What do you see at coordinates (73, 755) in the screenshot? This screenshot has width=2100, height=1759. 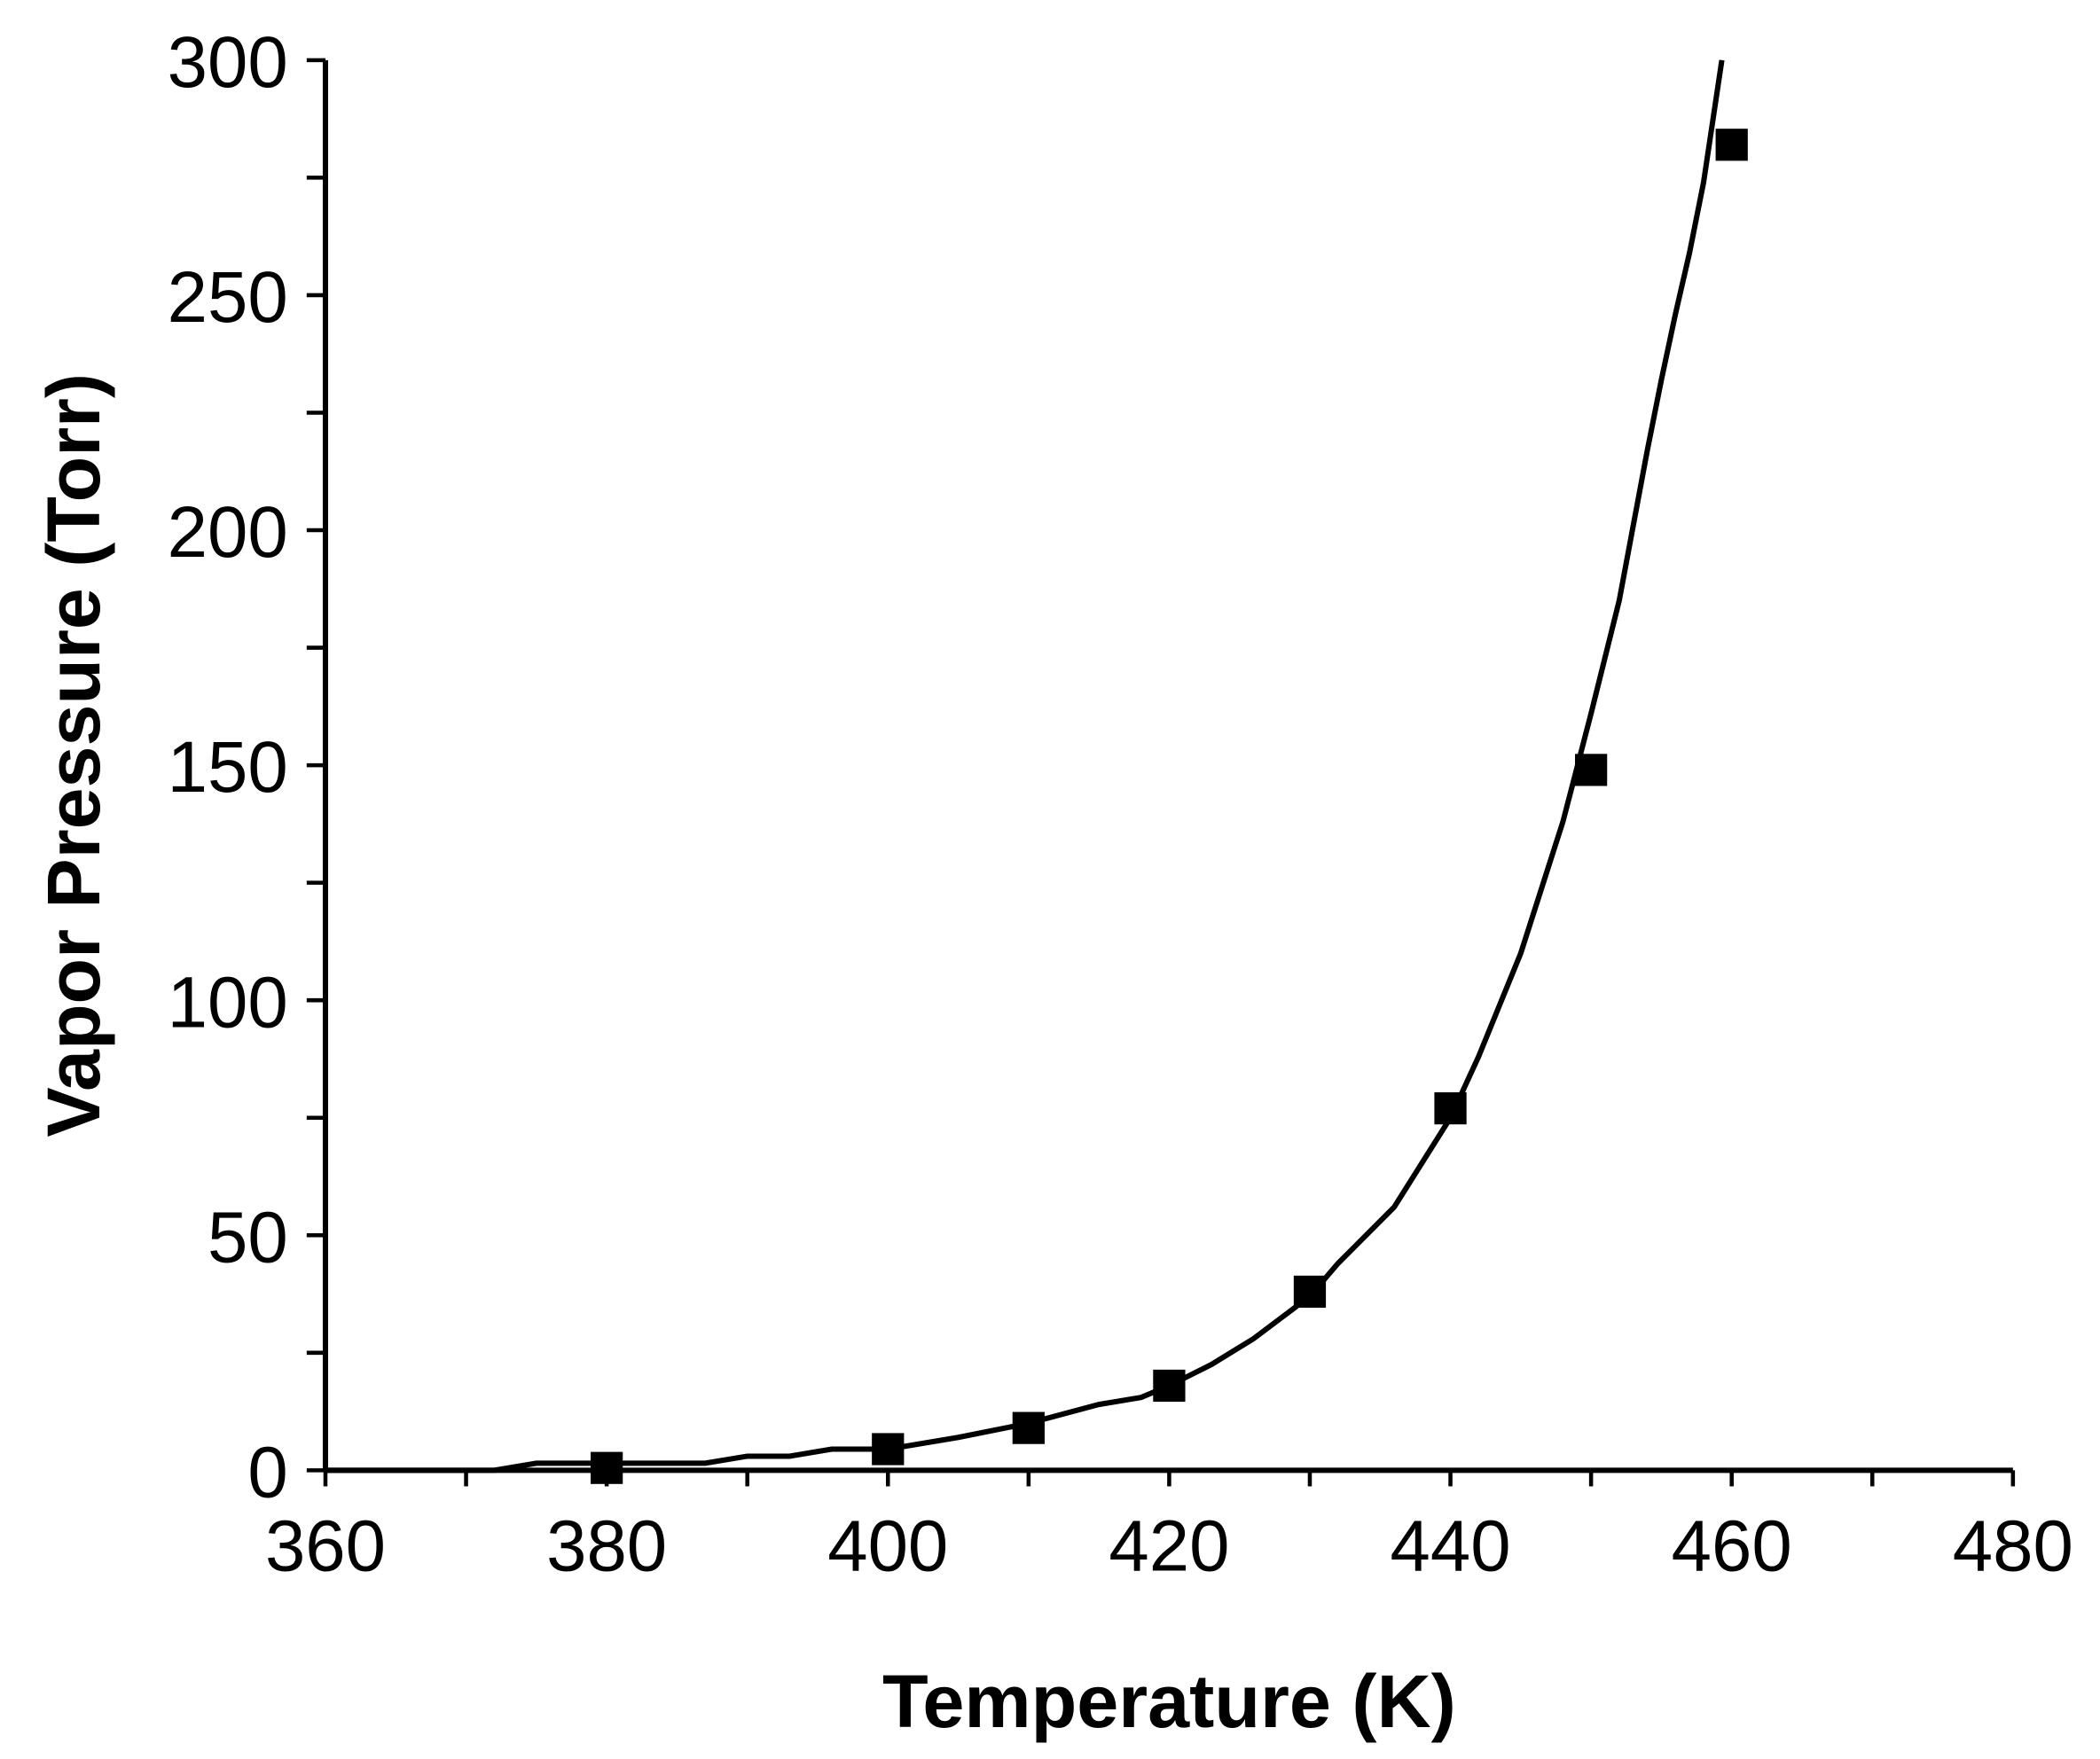 I see `y-axis-label: Vapor Pressure (Torr)` at bounding box center [73, 755].